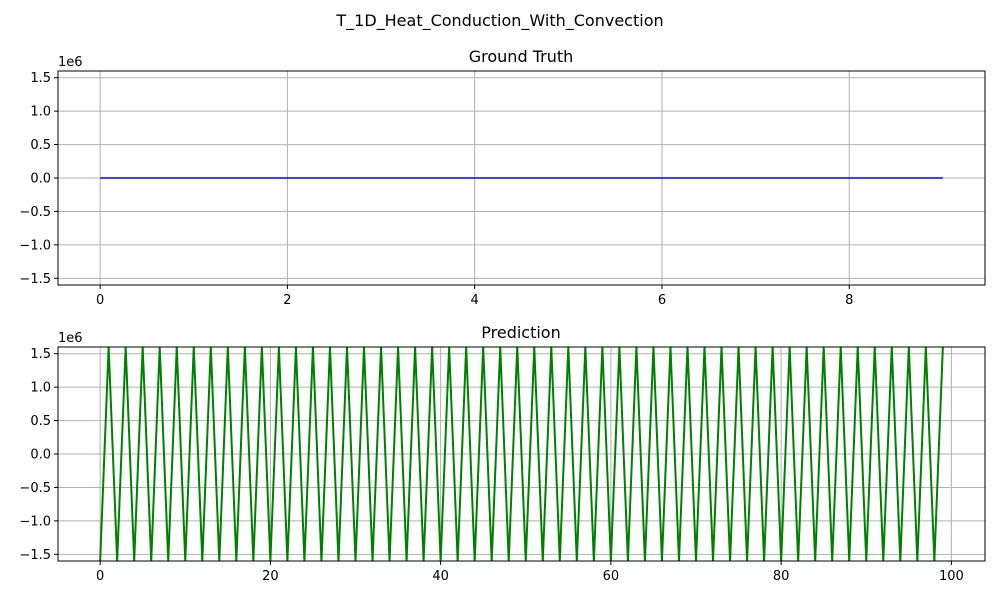  I want to click on ground-truth-y-tick-label: −0.5, so click(35, 212).